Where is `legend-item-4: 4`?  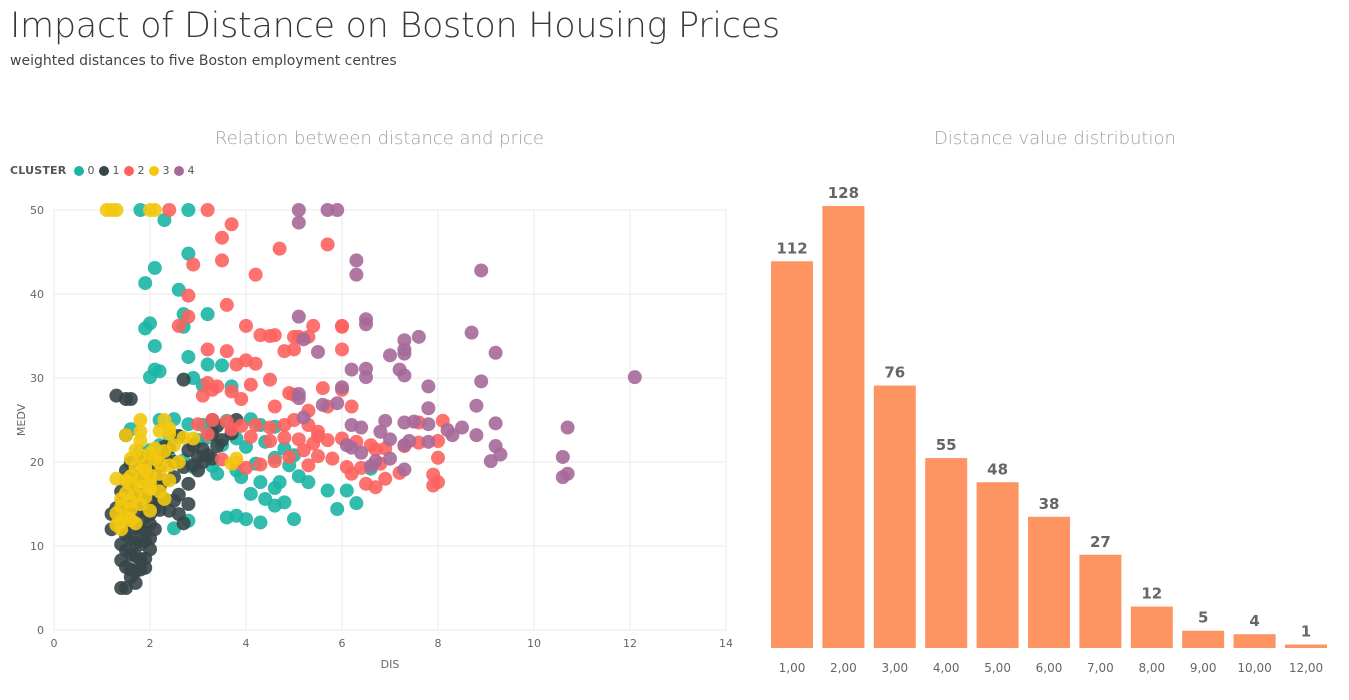 legend-item-4: 4 is located at coordinates (184, 170).